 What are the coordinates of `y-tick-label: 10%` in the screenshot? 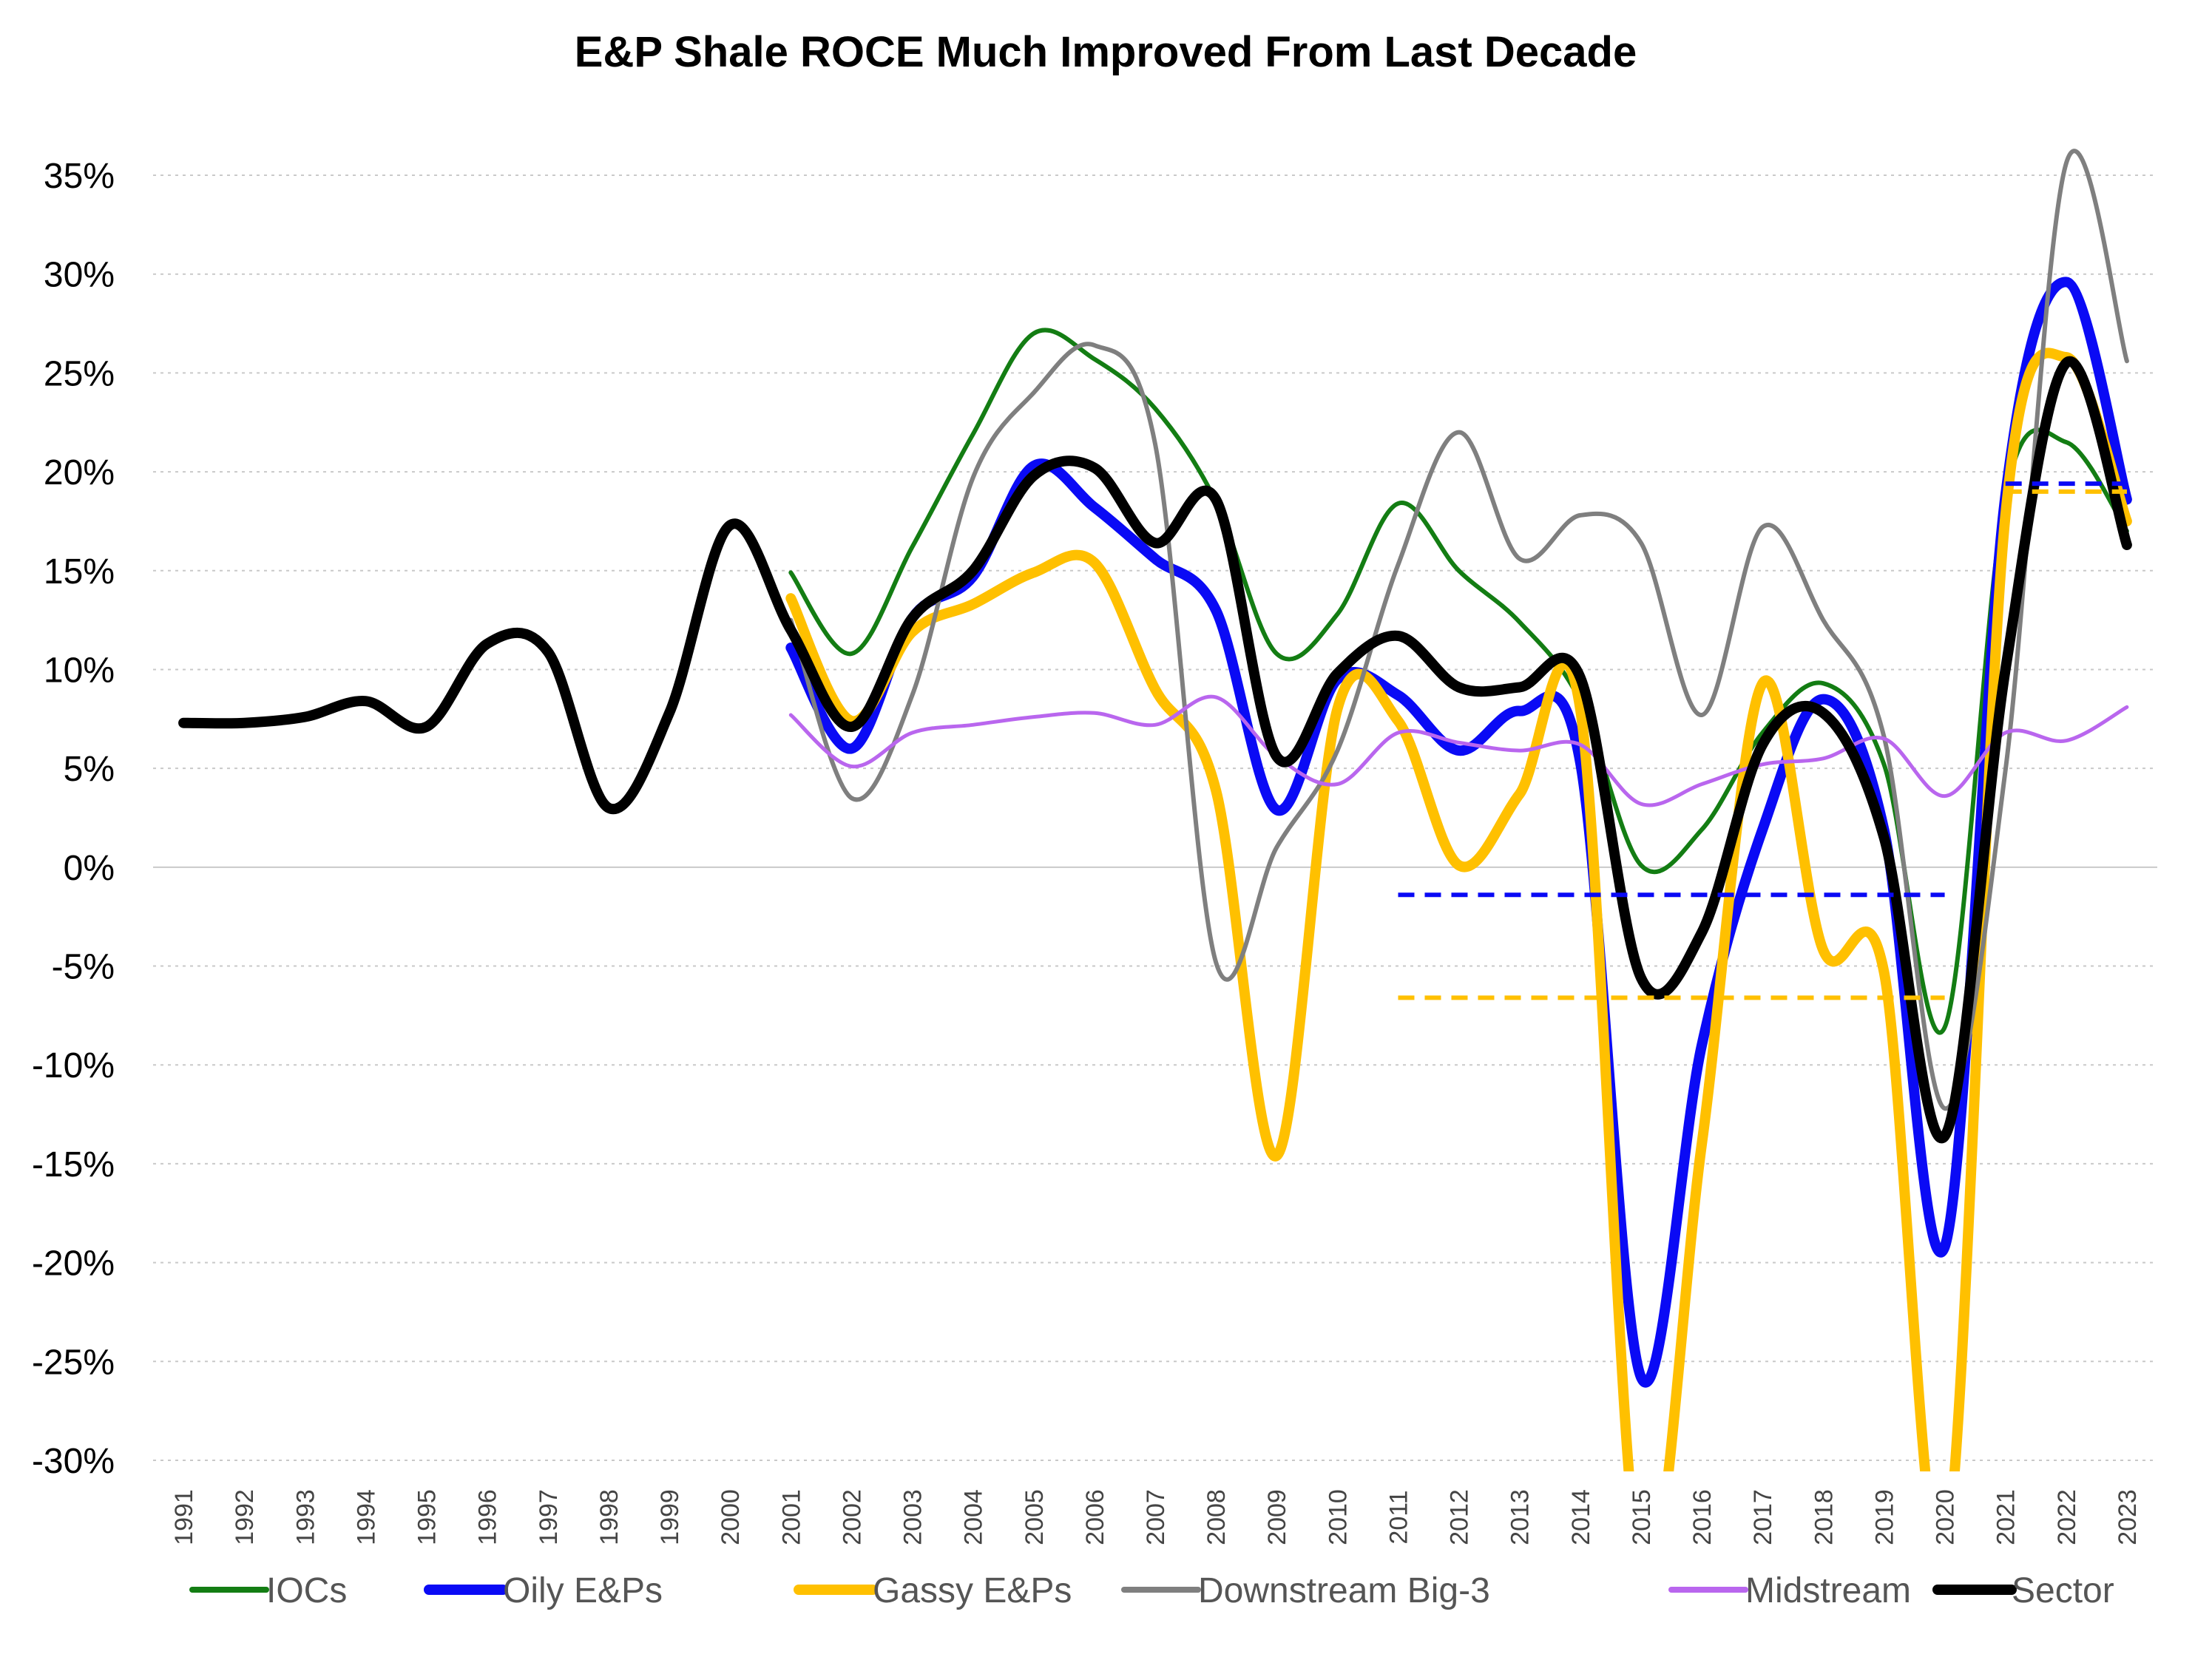 It's located at (79, 670).